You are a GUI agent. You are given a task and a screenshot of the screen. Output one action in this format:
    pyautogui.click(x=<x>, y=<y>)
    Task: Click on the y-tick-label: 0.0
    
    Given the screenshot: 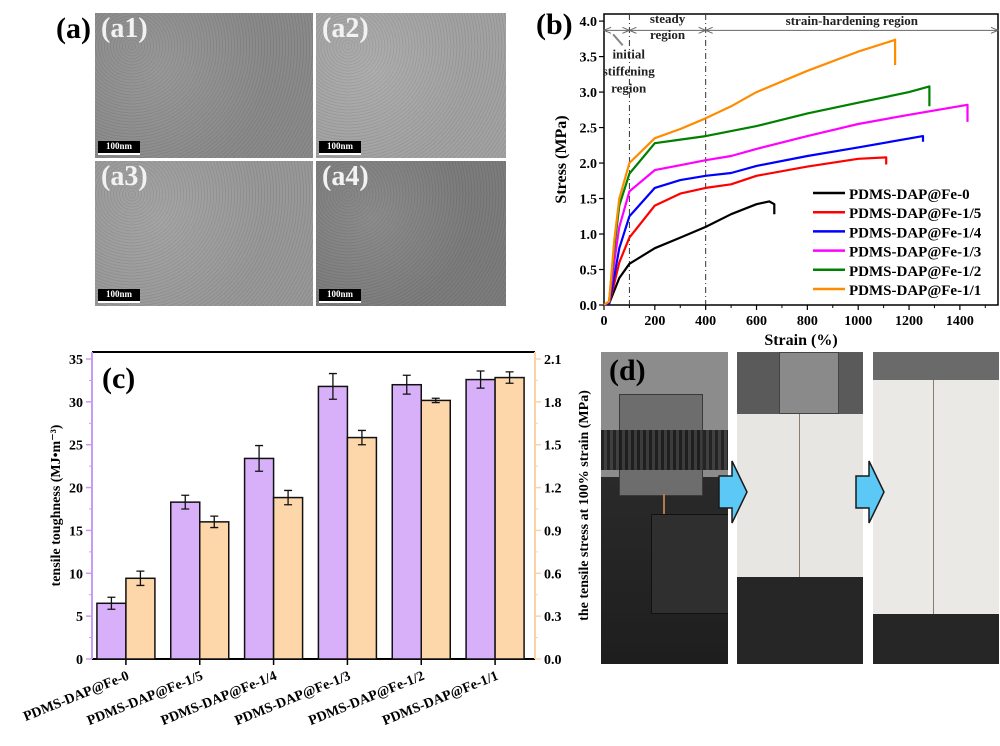 What is the action you would take?
    pyautogui.click(x=589, y=306)
    